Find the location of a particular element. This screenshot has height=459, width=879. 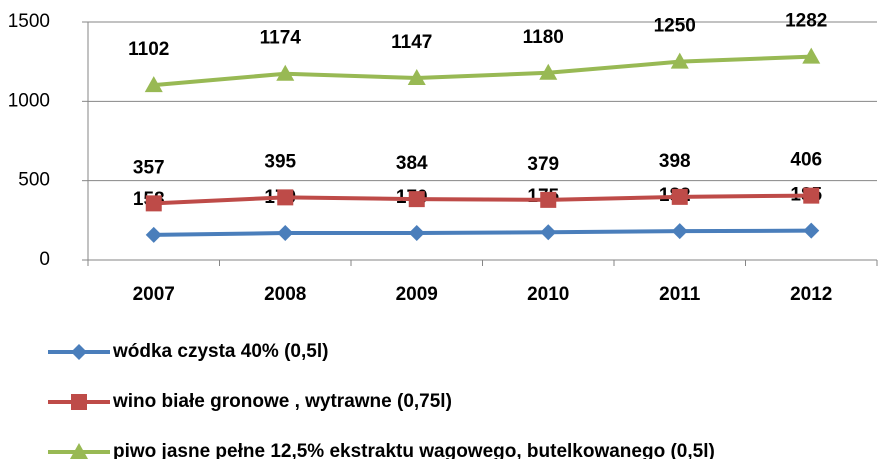

data-label: 395 is located at coordinates (280, 161).